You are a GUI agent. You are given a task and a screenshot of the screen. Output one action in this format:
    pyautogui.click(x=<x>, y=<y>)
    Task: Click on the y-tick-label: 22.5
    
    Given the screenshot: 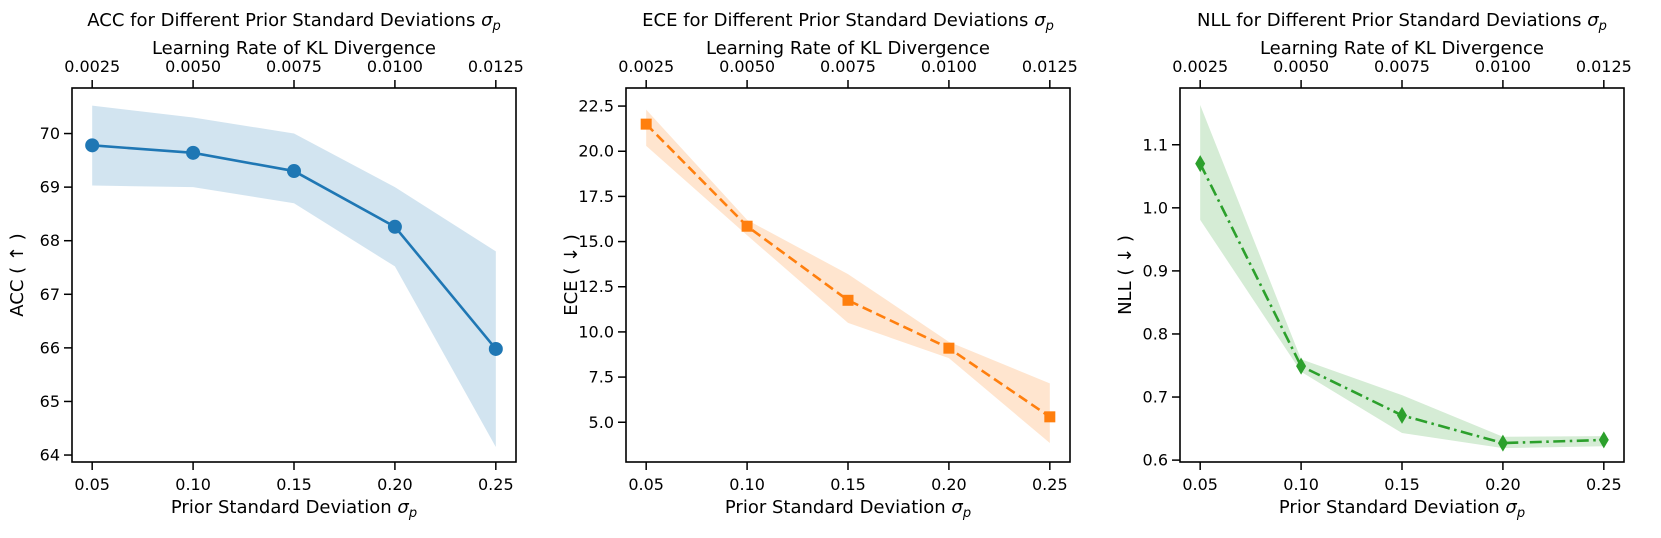 What is the action you would take?
    pyautogui.click(x=596, y=106)
    